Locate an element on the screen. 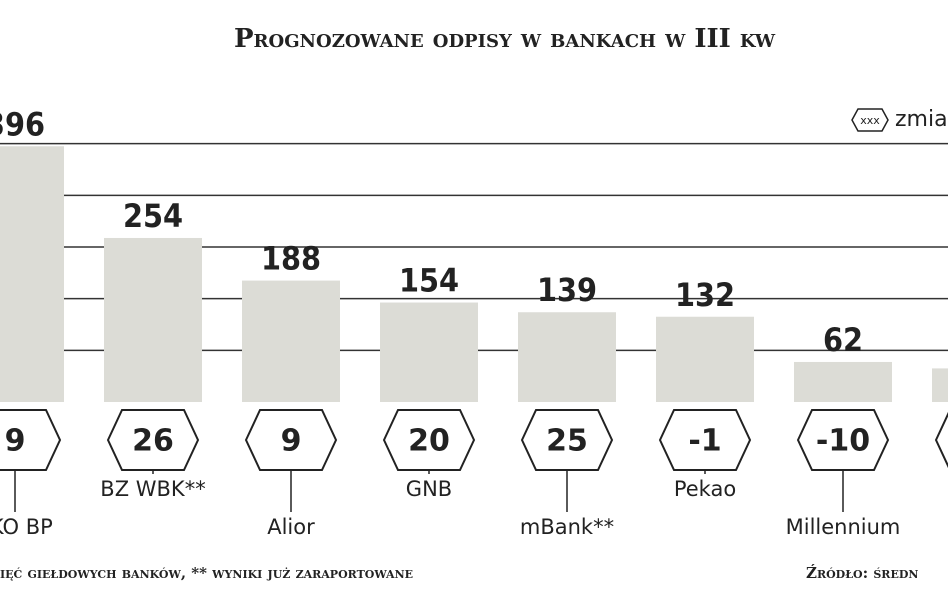  x-tick-label: mBank** is located at coordinates (567, 527).